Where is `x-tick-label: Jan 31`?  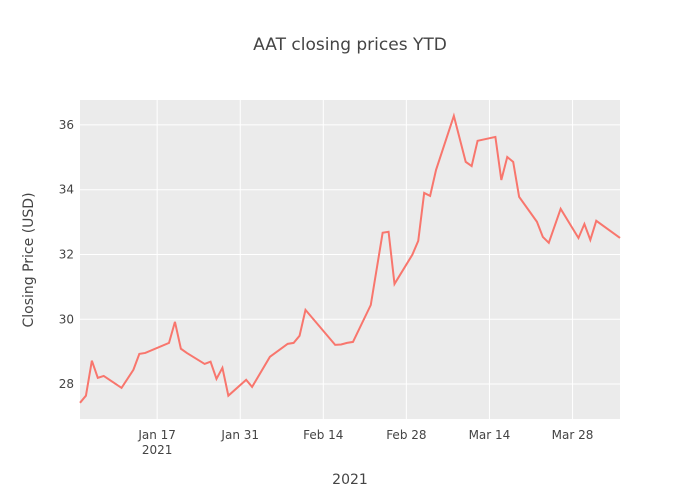
x-tick-label: Jan 31 is located at coordinates (239, 435).